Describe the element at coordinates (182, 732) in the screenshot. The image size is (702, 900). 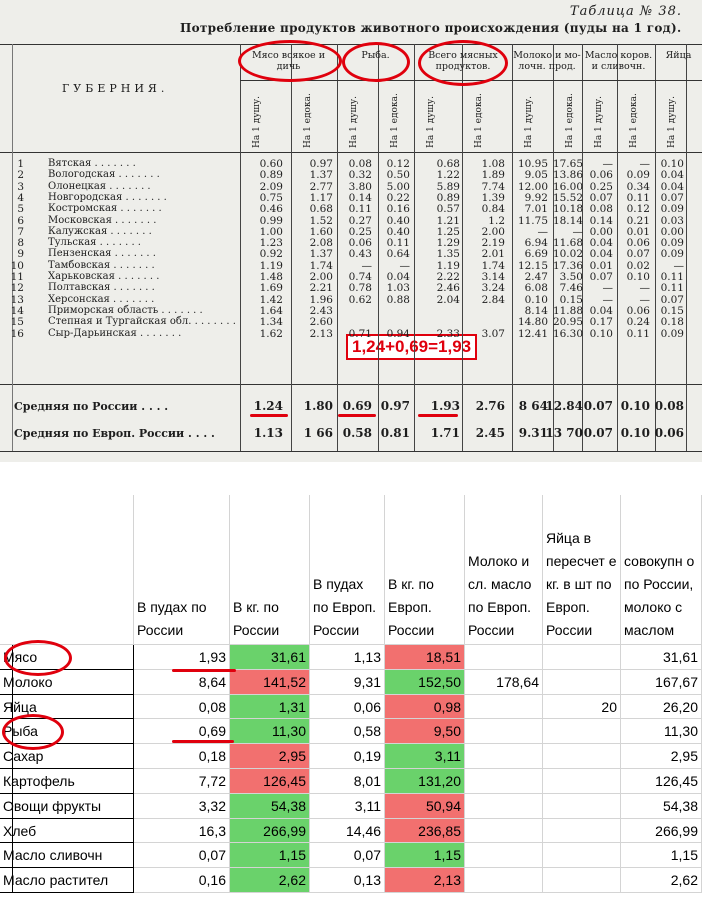
I see `cell: 0,69` at that location.